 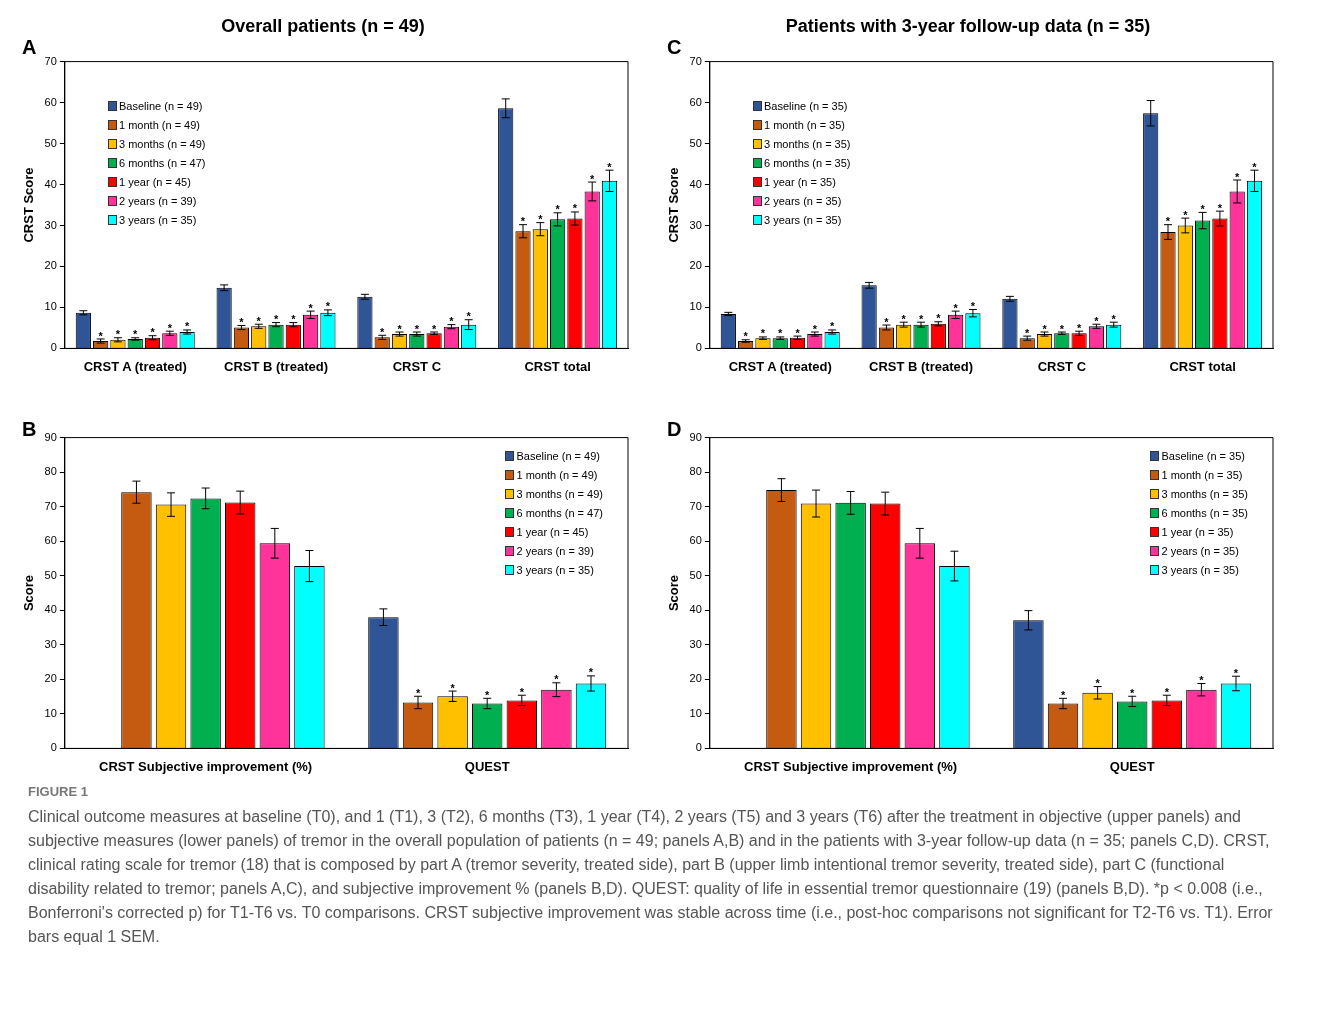 I want to click on text: C, so click(x=674, y=47).